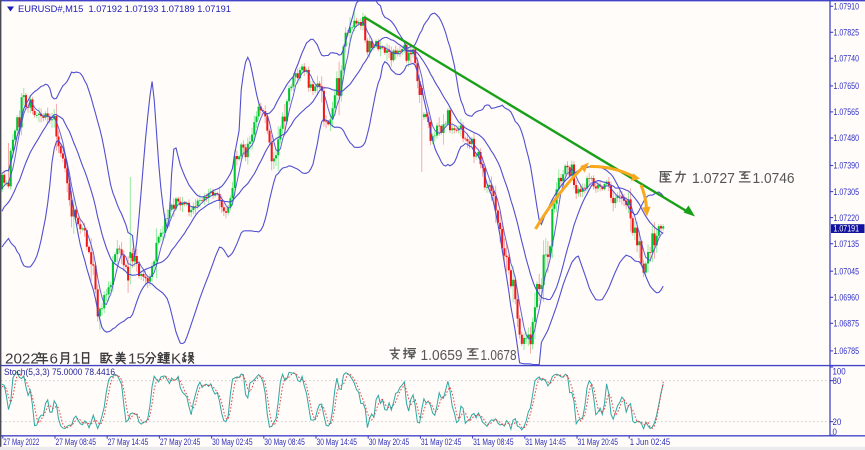 Image resolution: width=865 pixels, height=450 pixels. What do you see at coordinates (54, 358) in the screenshot?
I see `svg-text: 6` at bounding box center [54, 358].